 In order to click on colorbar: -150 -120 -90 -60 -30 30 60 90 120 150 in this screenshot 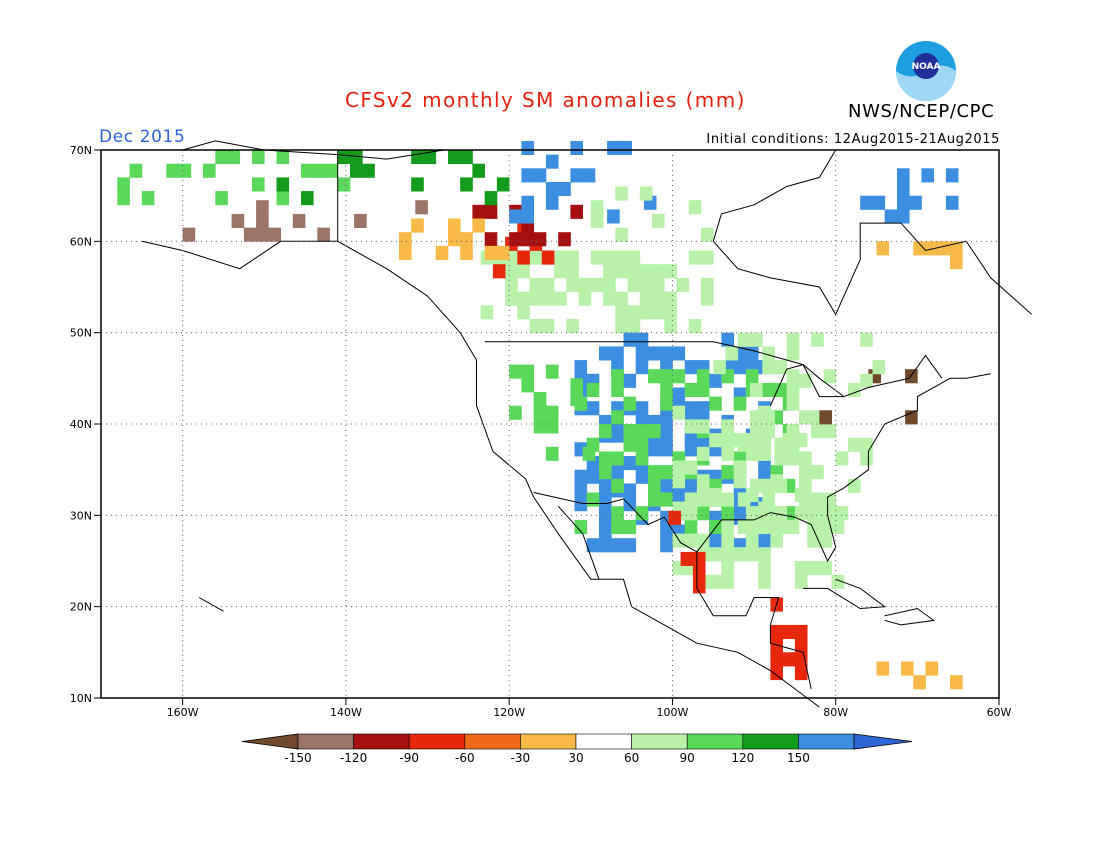, I will do `click(577, 749)`.